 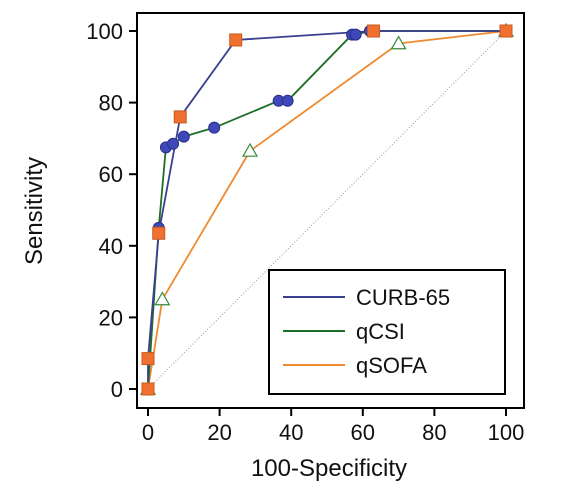 I want to click on x-tick-label: 20, so click(x=219, y=432).